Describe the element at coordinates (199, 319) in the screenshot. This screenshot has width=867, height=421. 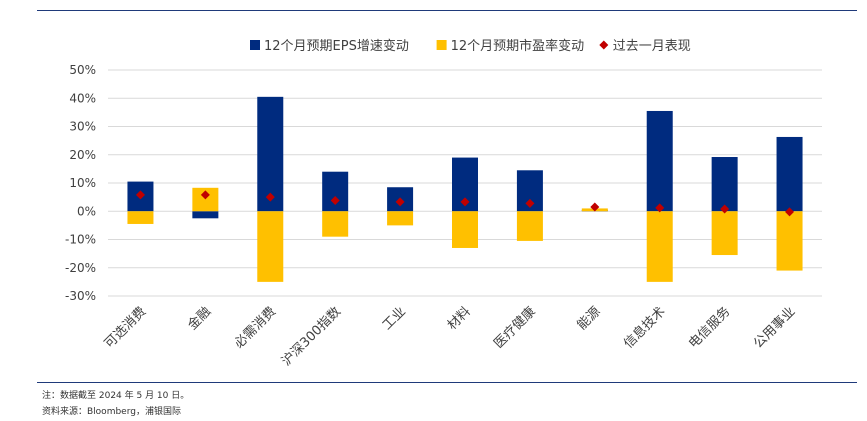
I see `x-tick-label: 金融` at that location.